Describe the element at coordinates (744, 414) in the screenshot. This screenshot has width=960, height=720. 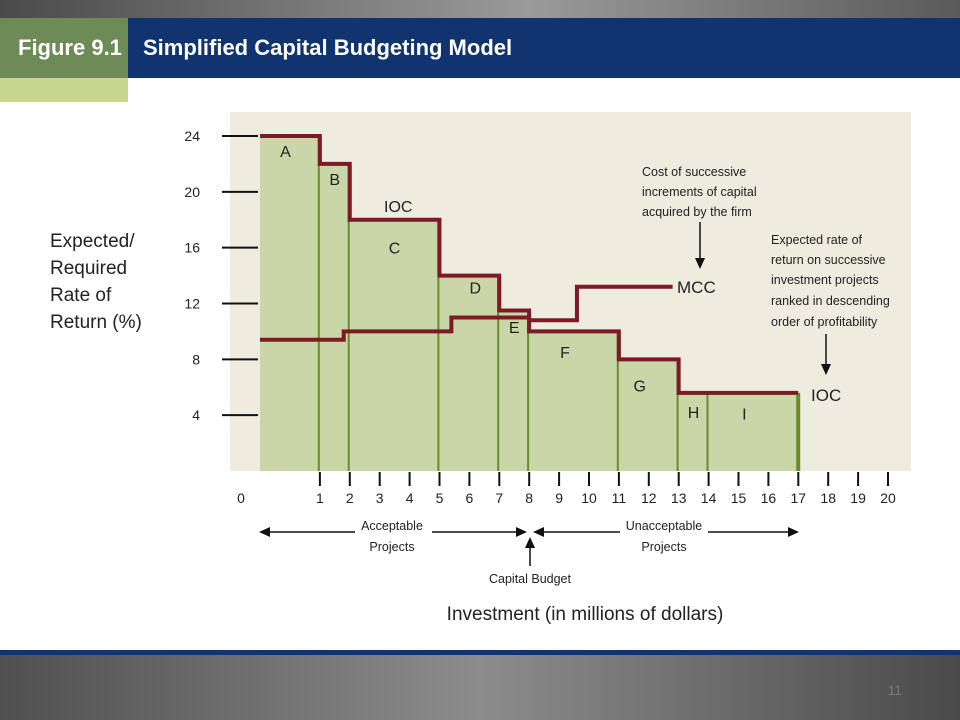
I see `bar-label-i: I` at that location.